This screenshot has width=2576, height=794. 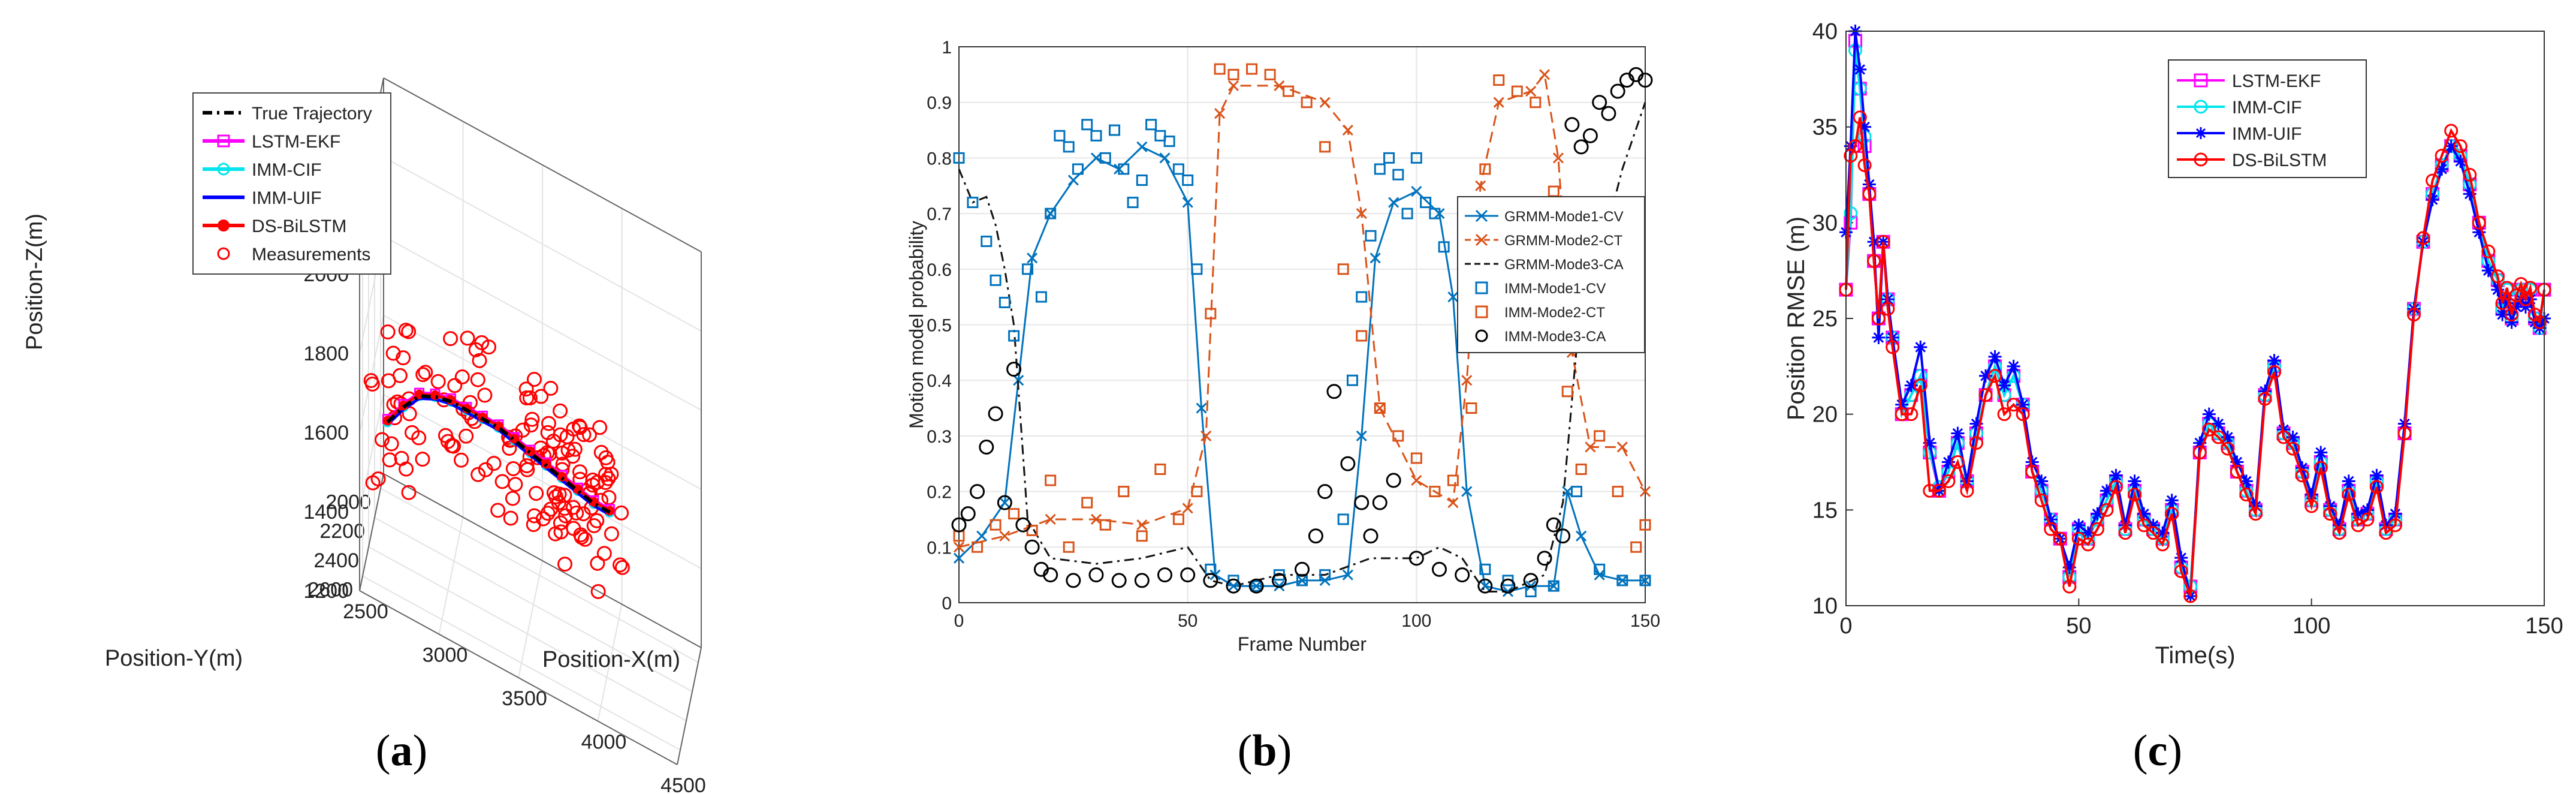 I want to click on x-axis-label: Frame Number, so click(x=1302, y=644).